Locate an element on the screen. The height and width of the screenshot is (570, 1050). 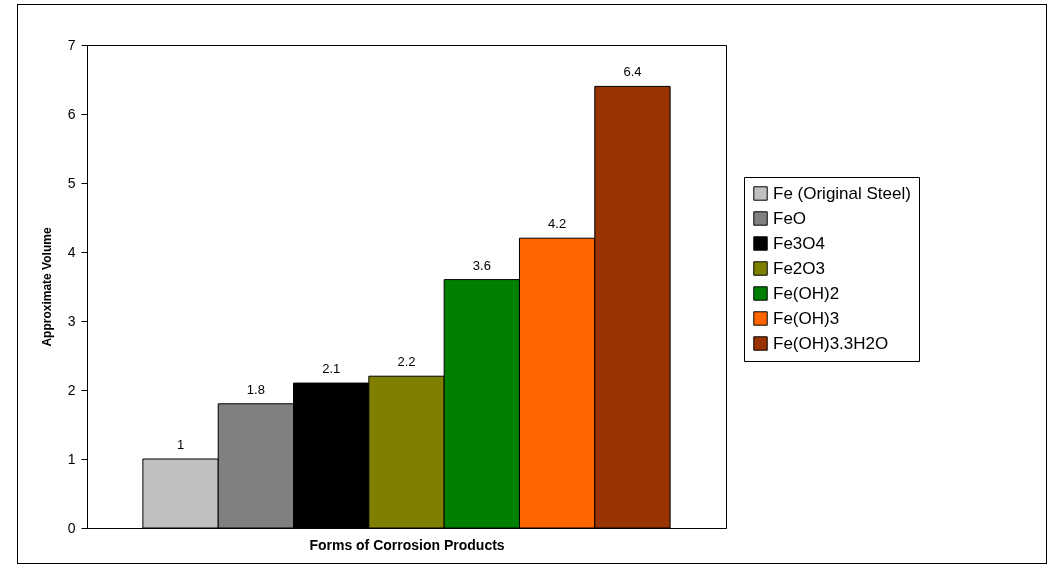
data-label: 6.4 is located at coordinates (632, 72).